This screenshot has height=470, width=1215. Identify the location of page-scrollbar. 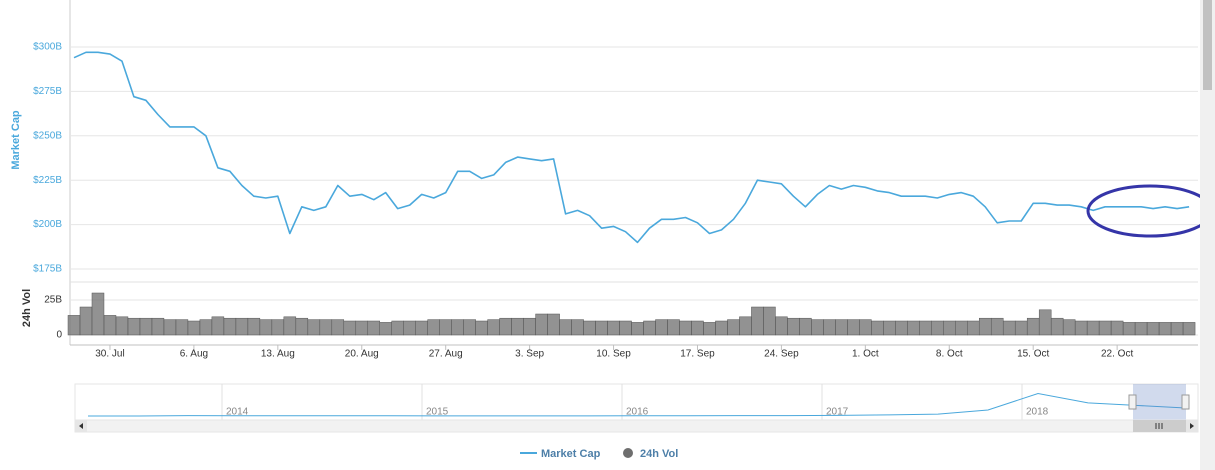
(1207, 235).